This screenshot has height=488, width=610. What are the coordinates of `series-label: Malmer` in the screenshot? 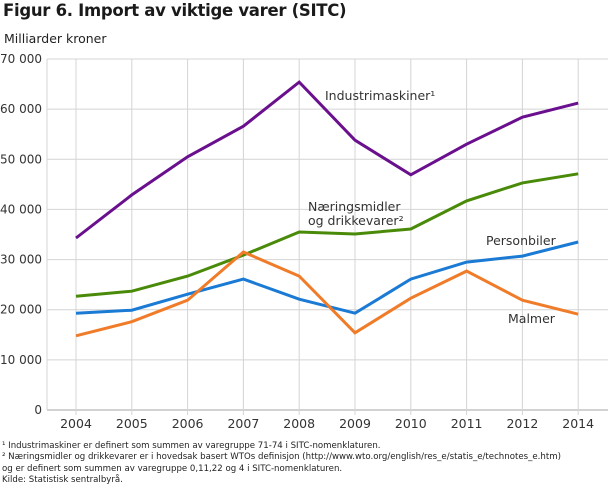 It's located at (532, 318).